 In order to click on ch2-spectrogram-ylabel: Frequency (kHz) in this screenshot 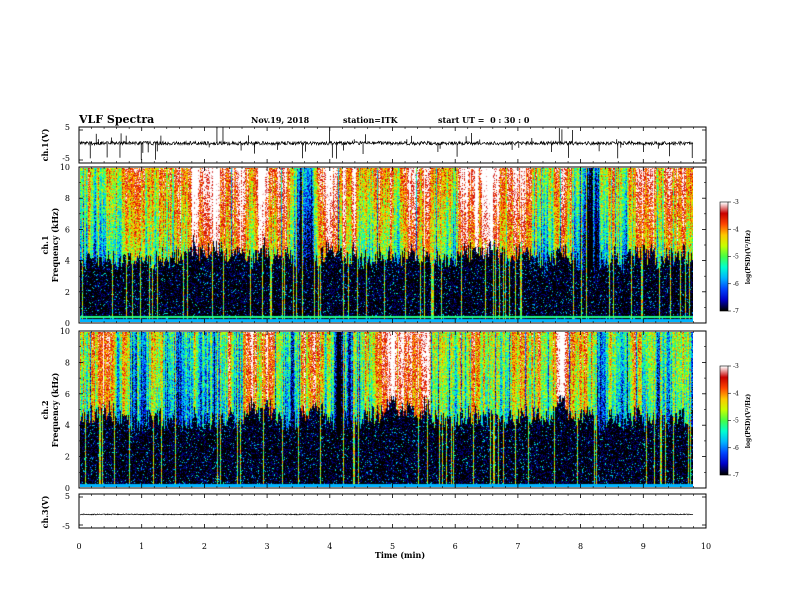, I will do `click(55, 409)`.